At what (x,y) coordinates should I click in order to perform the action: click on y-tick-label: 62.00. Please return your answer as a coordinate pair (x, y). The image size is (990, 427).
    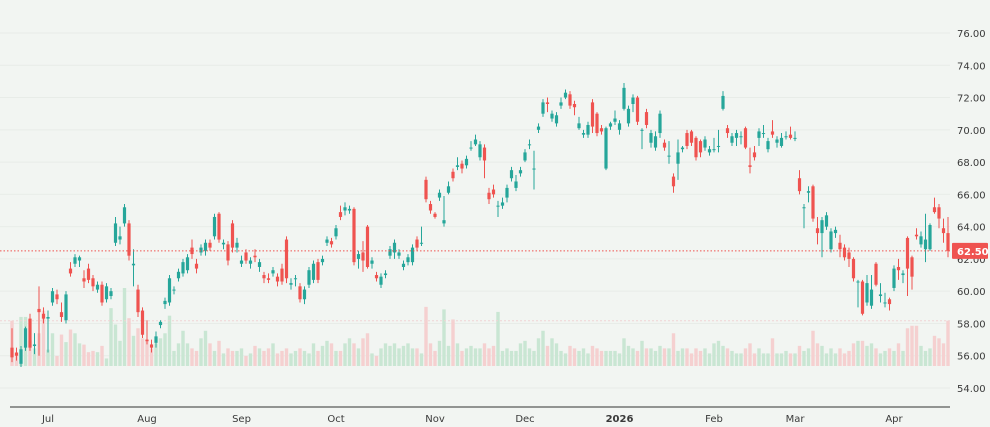
    Looking at the image, I should click on (971, 260).